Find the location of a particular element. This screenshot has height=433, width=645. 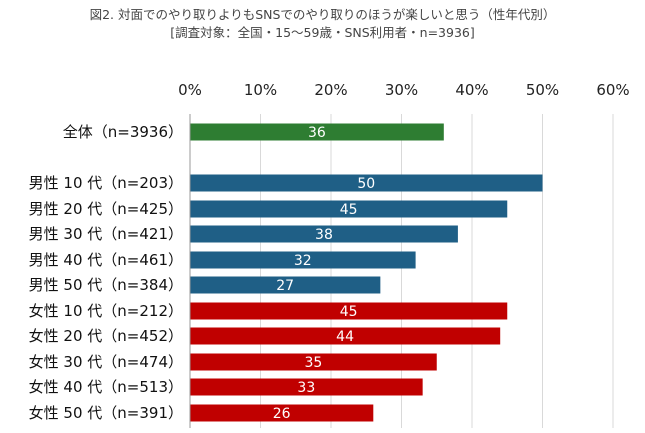

x-tick-label: 20% is located at coordinates (330, 90).